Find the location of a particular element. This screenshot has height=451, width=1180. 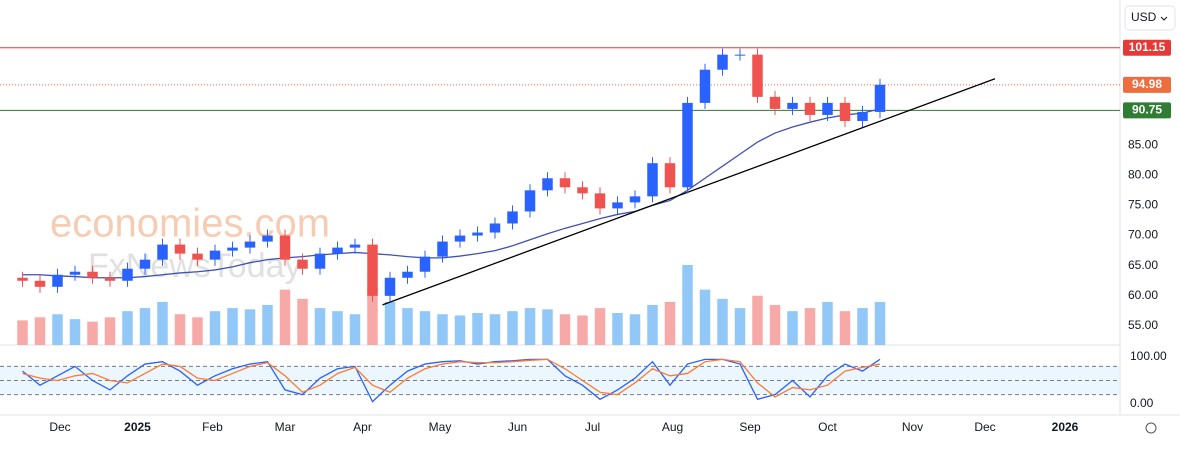

price-level-badge is located at coordinates (1147, 47).